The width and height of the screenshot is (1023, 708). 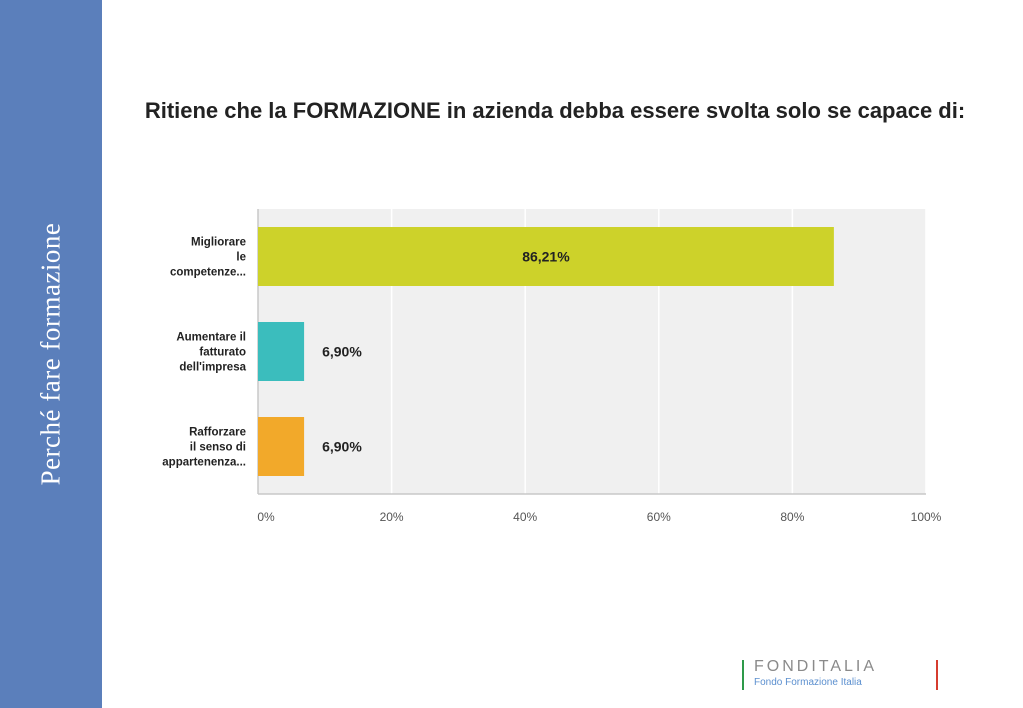 I want to click on sidebar: Perché fare formazione, so click(x=51, y=354).